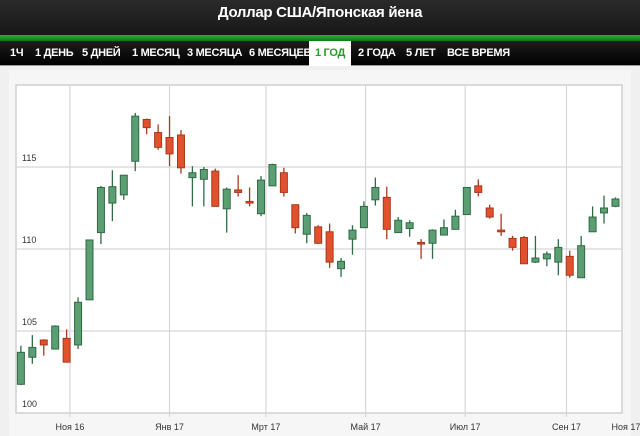 The image size is (640, 436). What do you see at coordinates (29, 158) in the screenshot?
I see `y-tick-label: 115` at bounding box center [29, 158].